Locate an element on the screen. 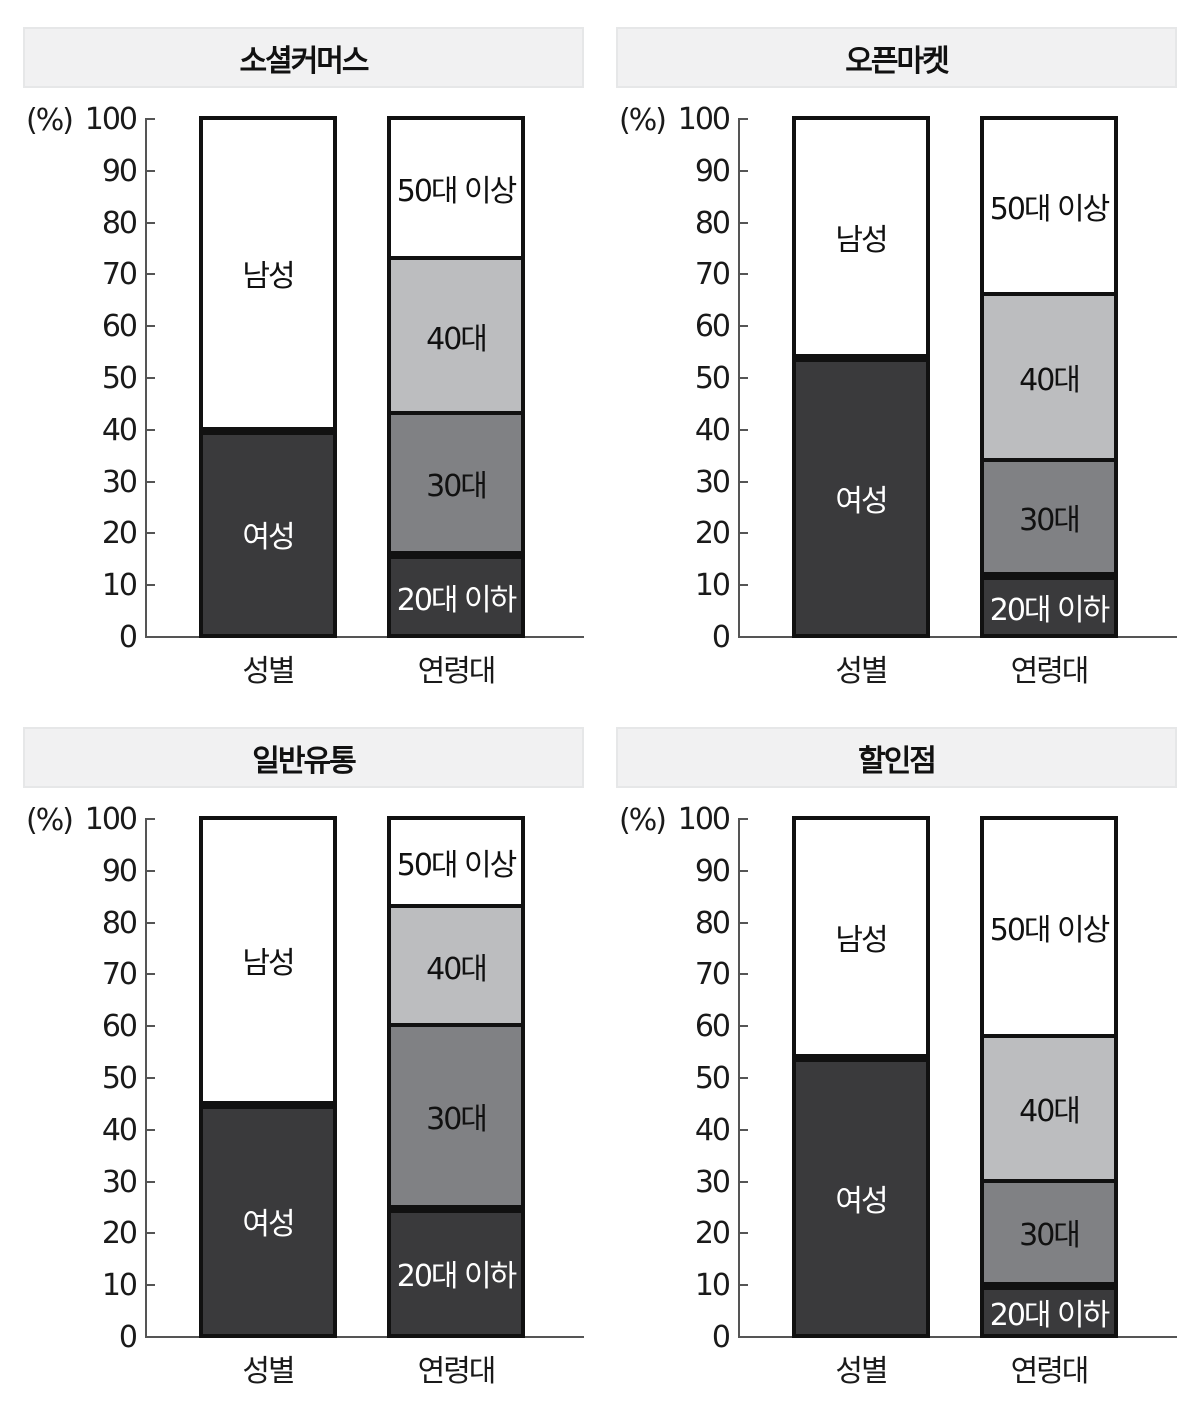 This screenshot has height=1420, width=1200. y-tick-label: 40 is located at coordinates (712, 1130).